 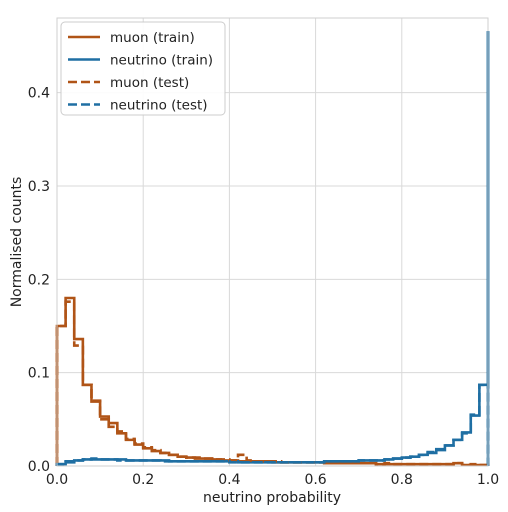 What do you see at coordinates (149, 83) in the screenshot?
I see `legend-label: muon (test)` at bounding box center [149, 83].